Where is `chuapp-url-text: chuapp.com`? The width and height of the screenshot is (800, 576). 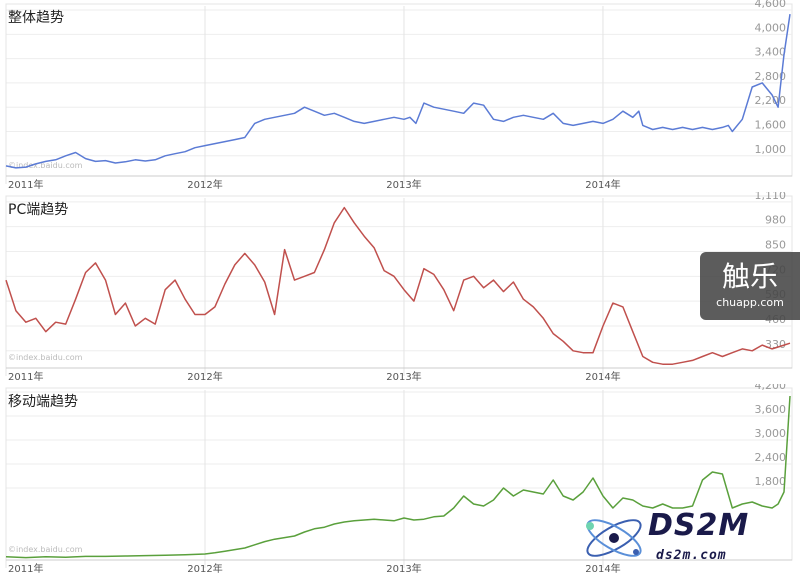
chuapp-url-text: chuapp.com is located at coordinates (750, 302).